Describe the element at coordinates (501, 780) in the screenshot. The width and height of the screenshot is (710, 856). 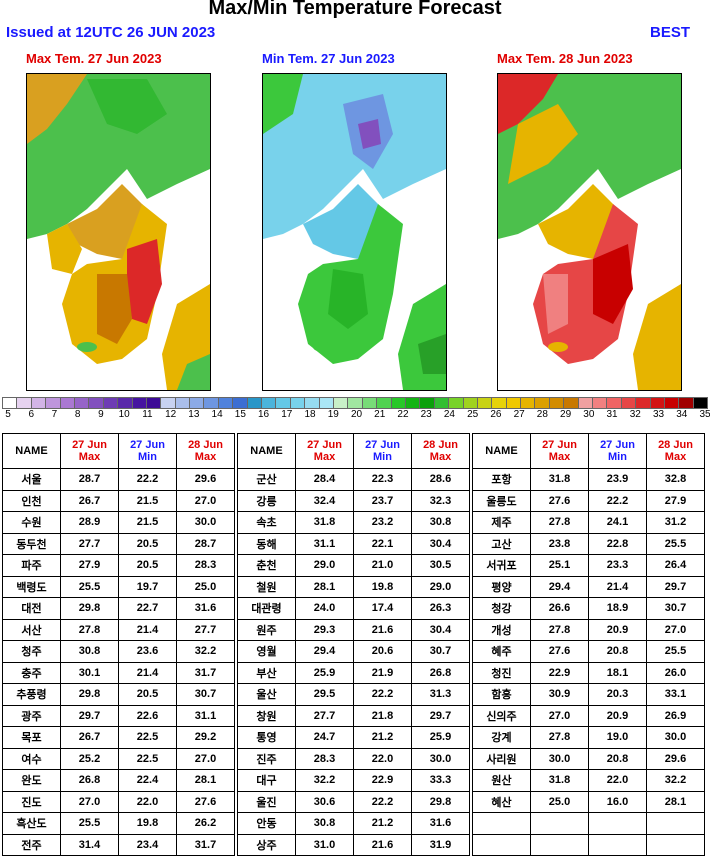
I see `station-name: 원산` at that location.